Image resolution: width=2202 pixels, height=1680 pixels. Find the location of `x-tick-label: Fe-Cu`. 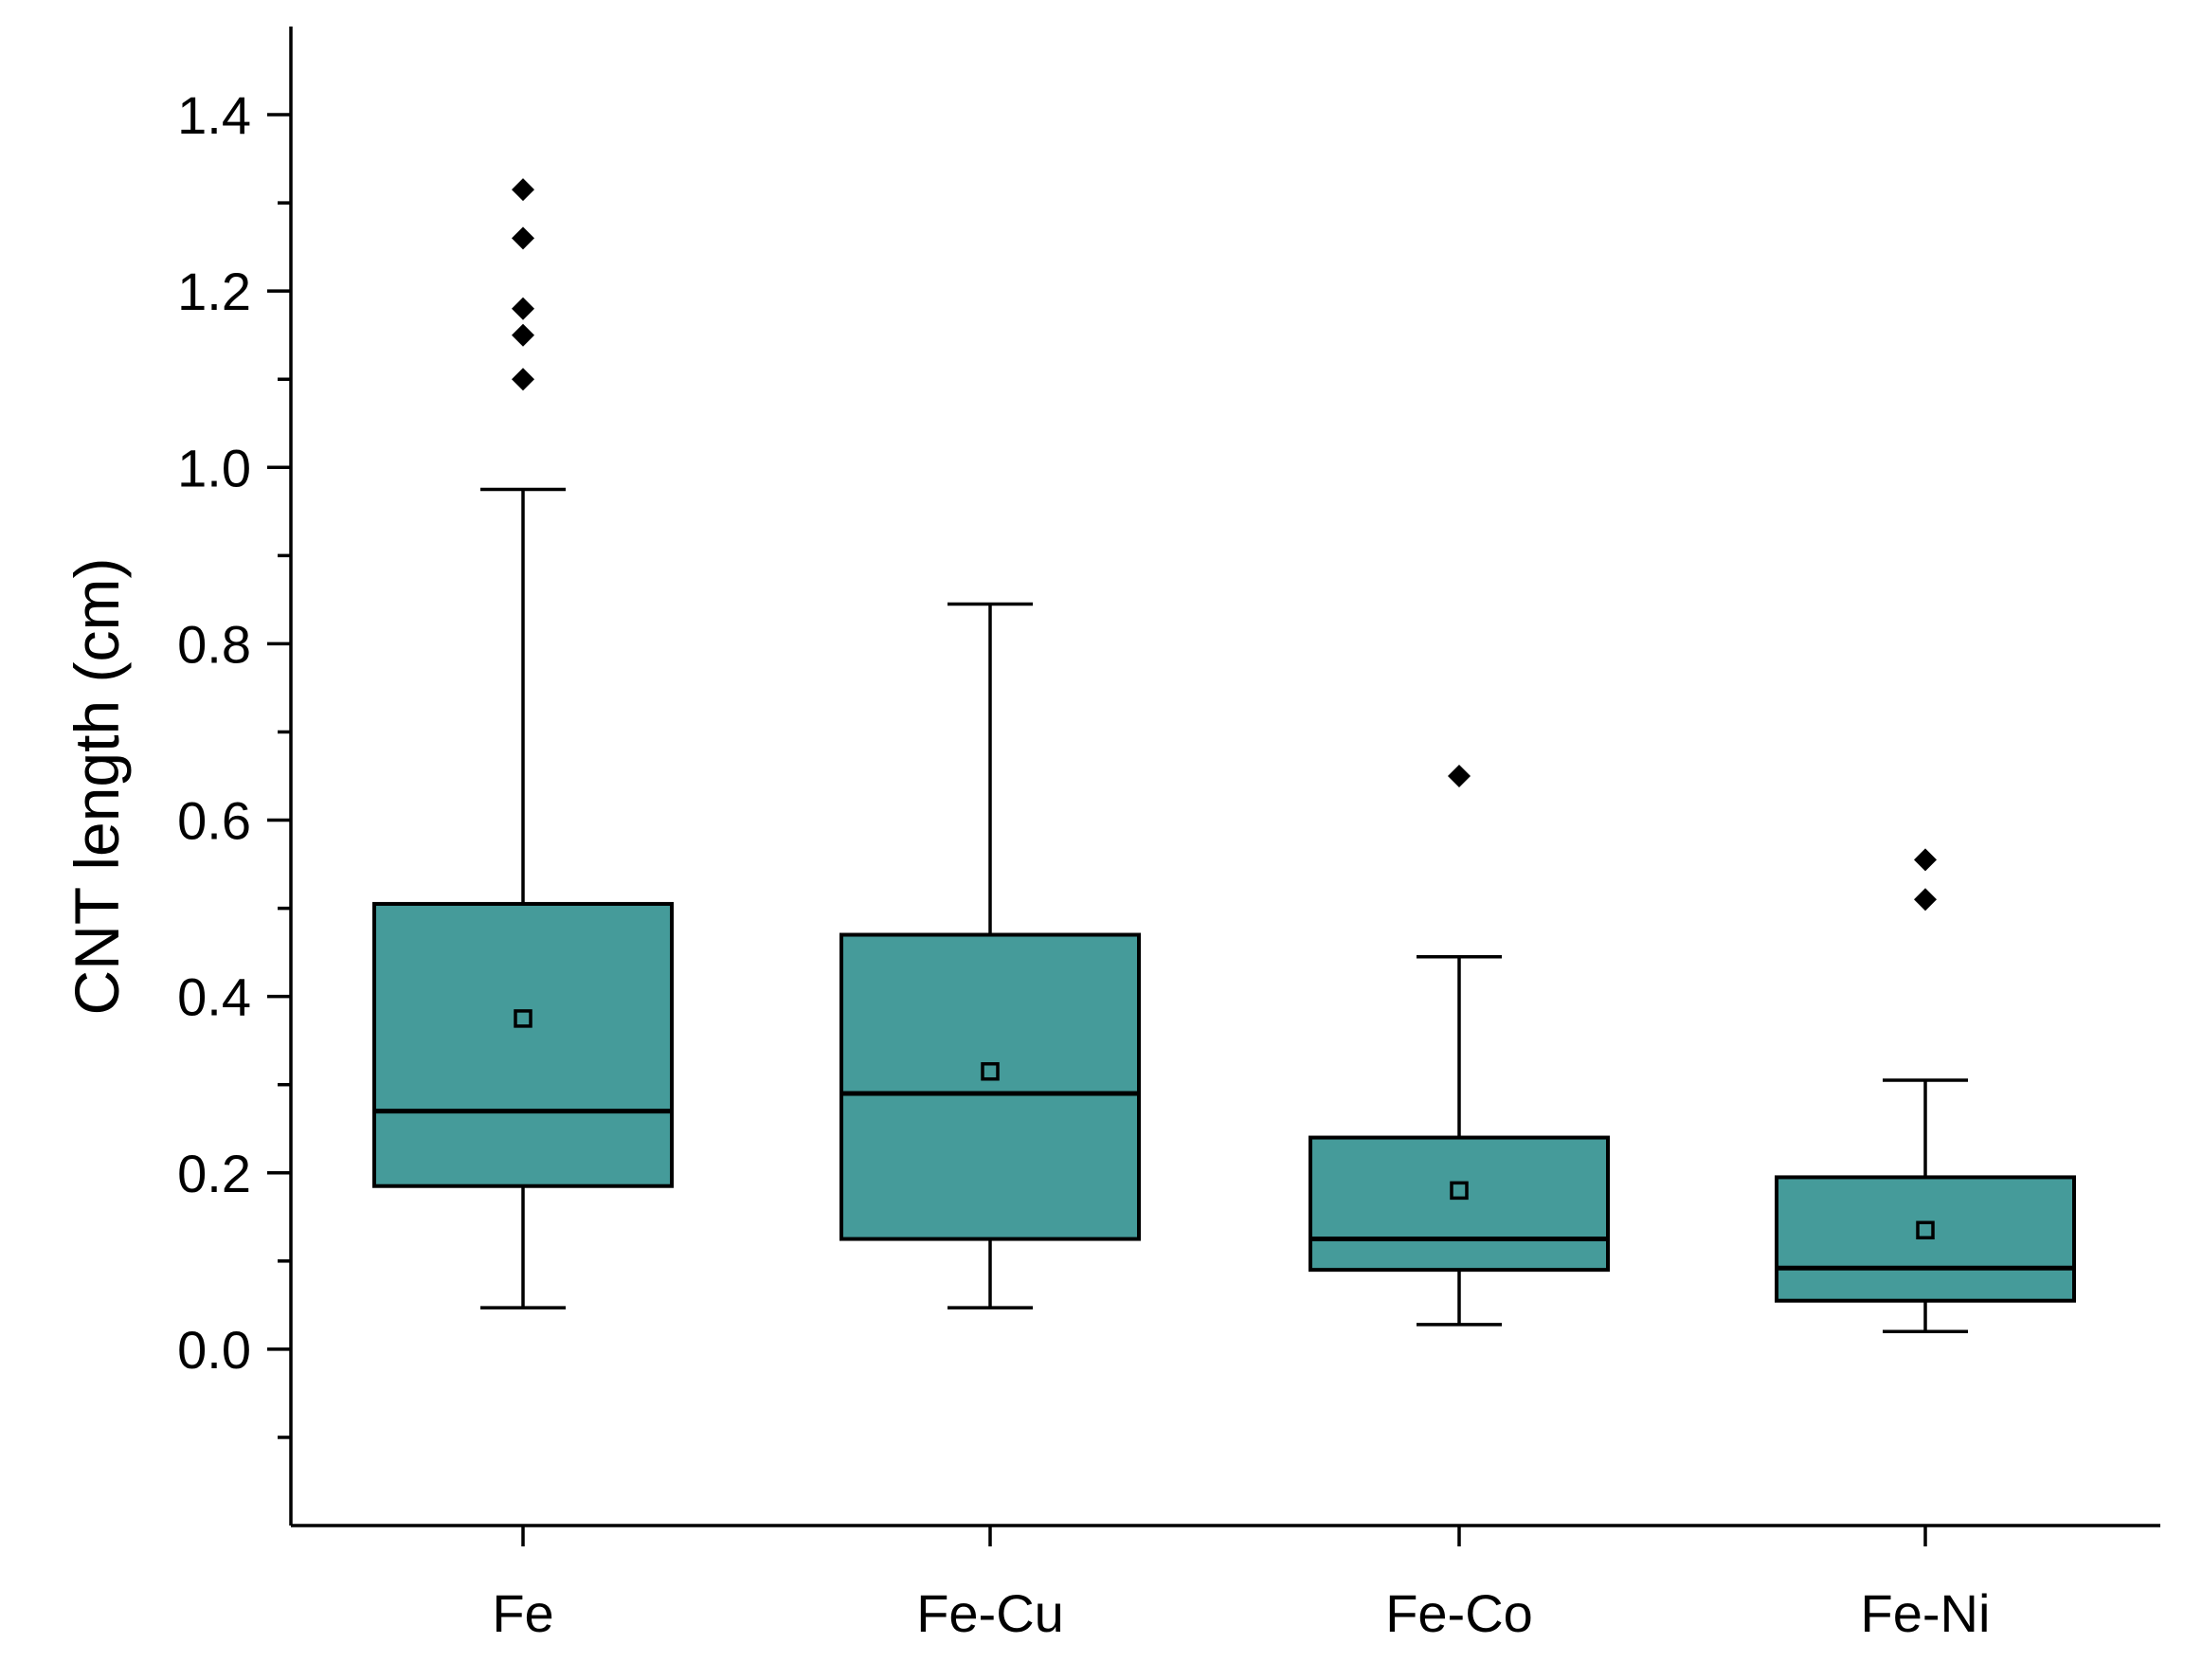

x-tick-label: Fe-Cu is located at coordinates (990, 1613).